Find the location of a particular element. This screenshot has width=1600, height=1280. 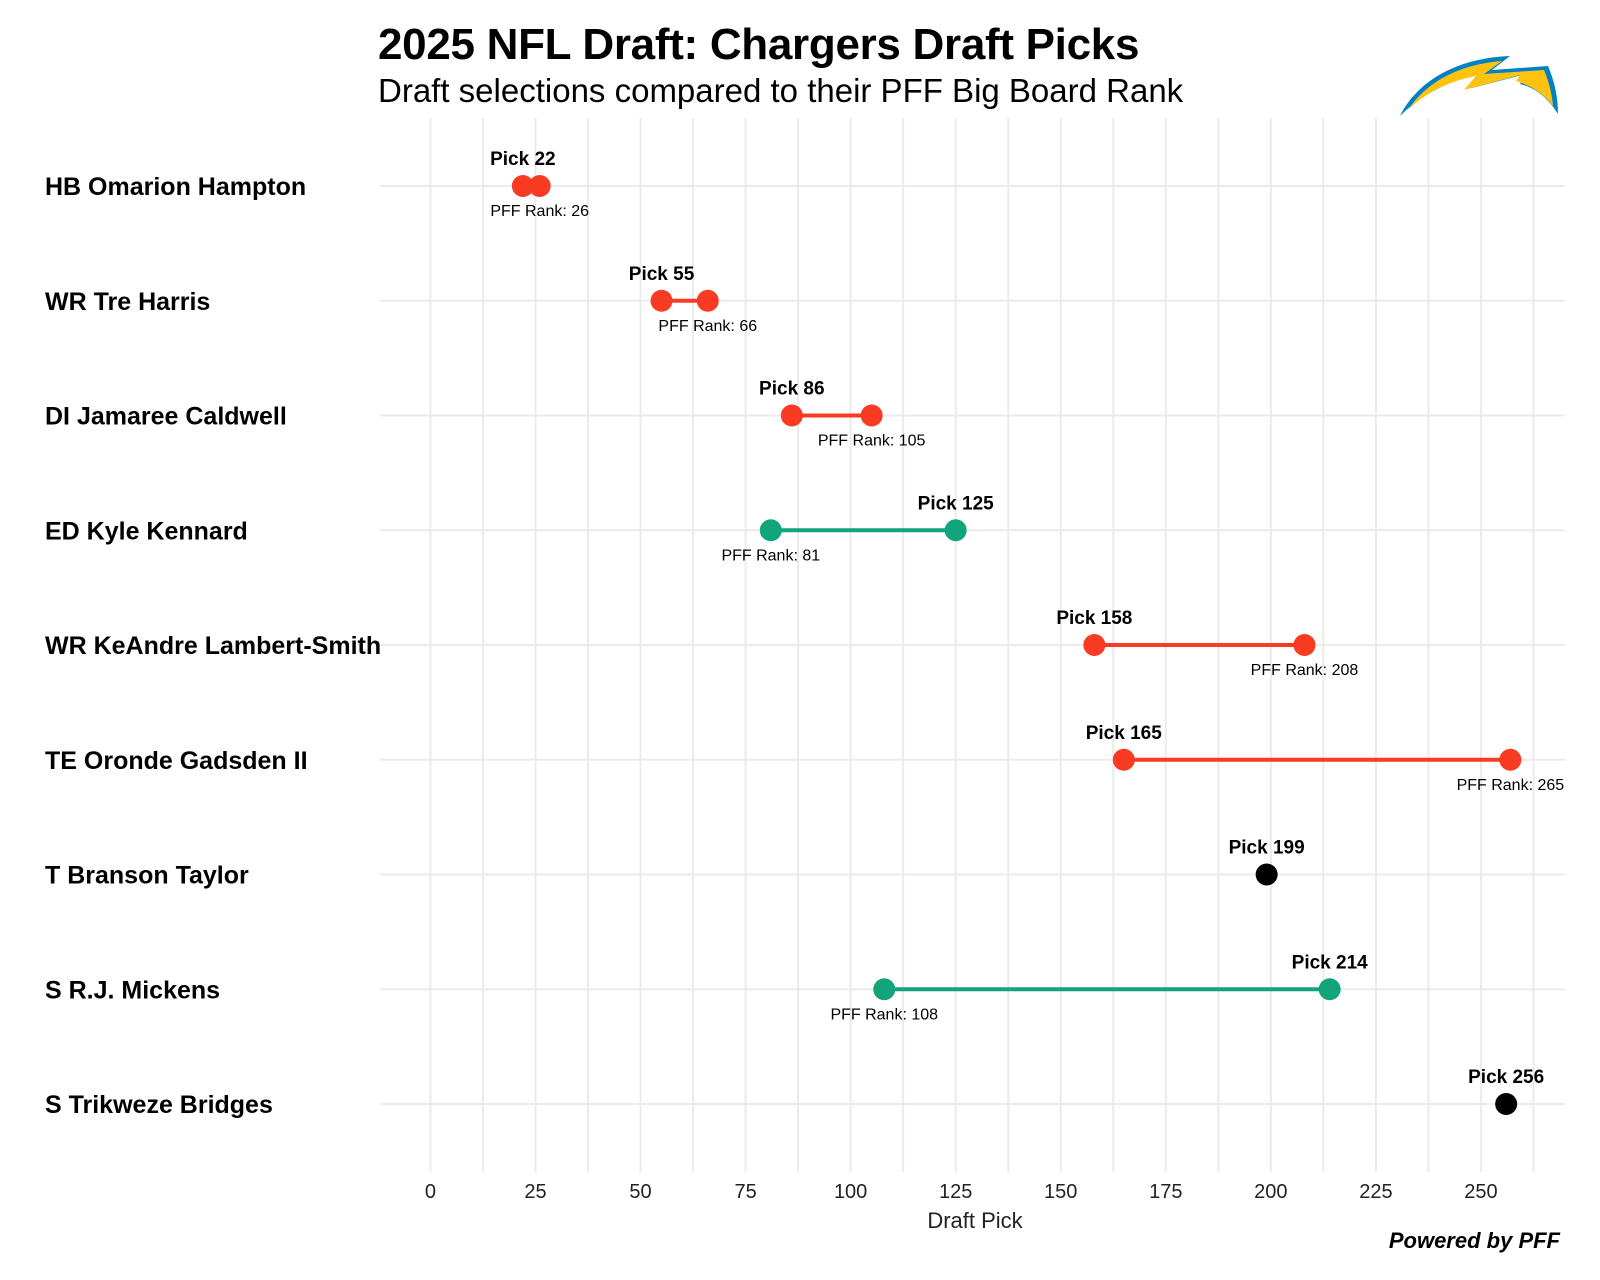

y-axis-label: S Trikweze Bridges is located at coordinates (159, 1105).